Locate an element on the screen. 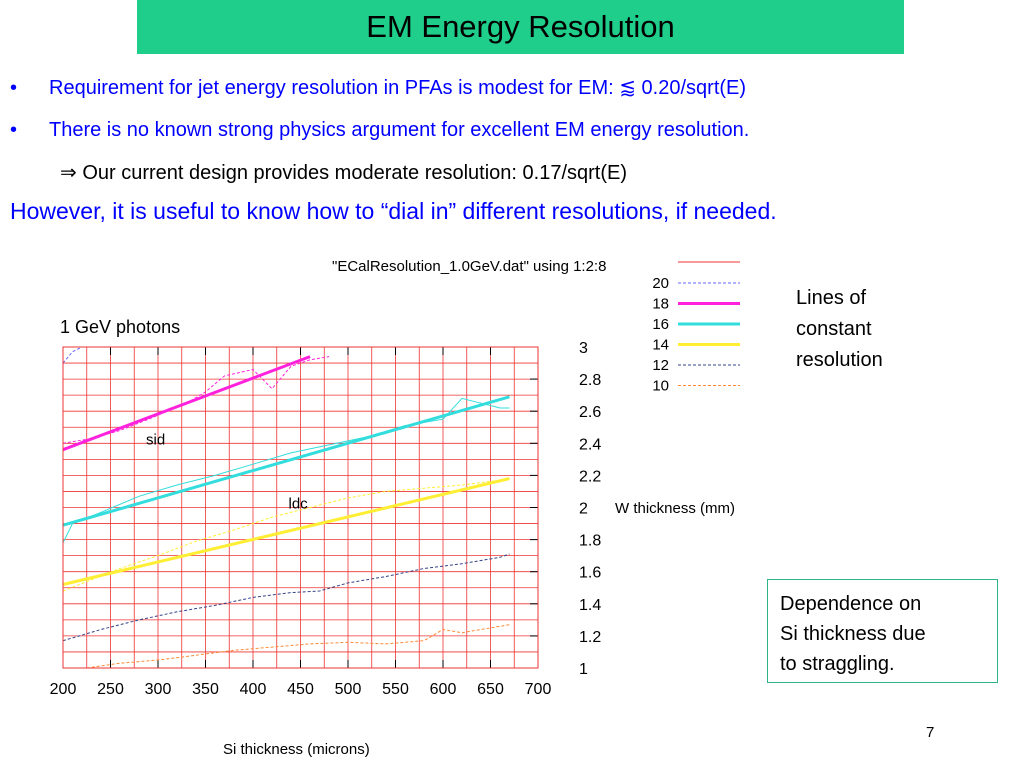  note-line: resolution is located at coordinates (839, 360).